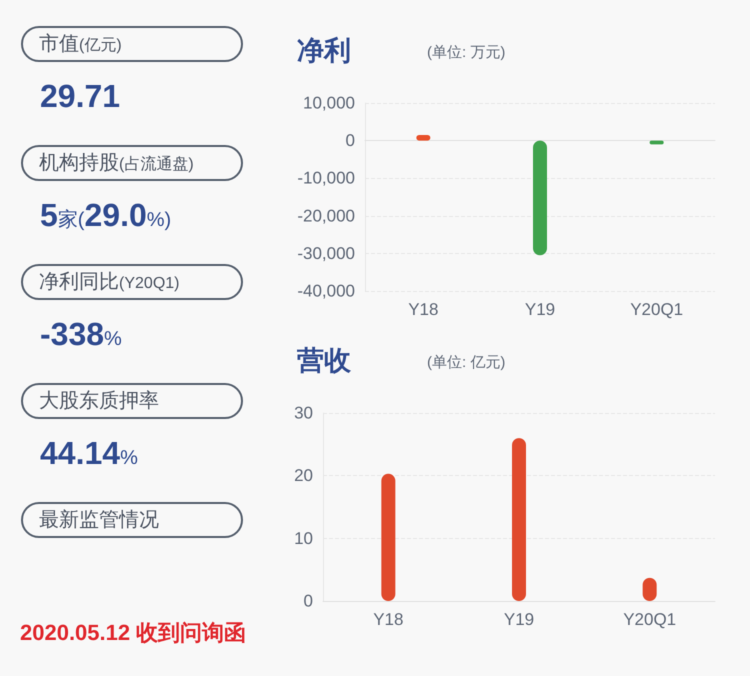 The height and width of the screenshot is (676, 750). I want to click on y-tick-label: 30, so click(303, 413).